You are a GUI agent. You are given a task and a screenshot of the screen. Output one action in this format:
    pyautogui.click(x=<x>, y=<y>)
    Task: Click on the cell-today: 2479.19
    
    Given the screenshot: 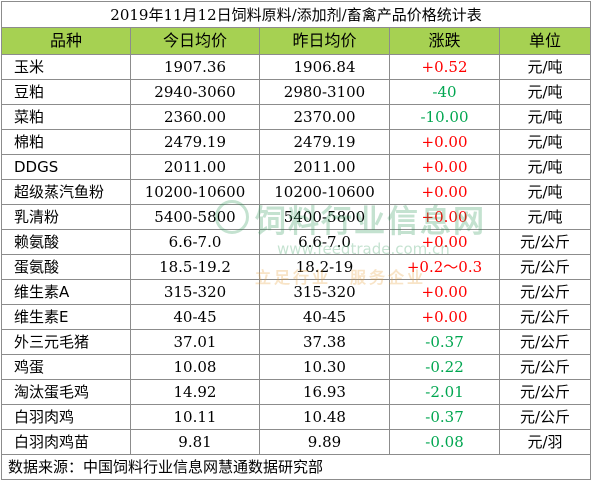 What is the action you would take?
    pyautogui.click(x=195, y=142)
    